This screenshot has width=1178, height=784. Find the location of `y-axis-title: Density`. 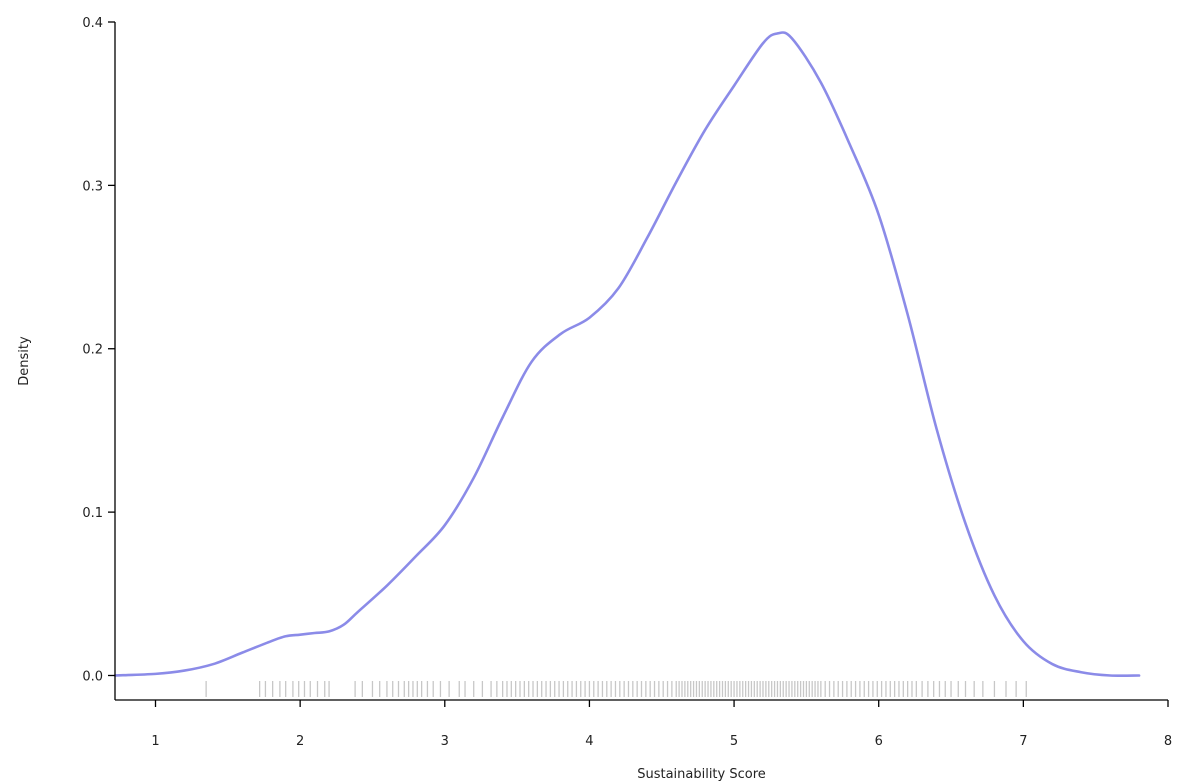

y-axis-title: Density is located at coordinates (24, 361).